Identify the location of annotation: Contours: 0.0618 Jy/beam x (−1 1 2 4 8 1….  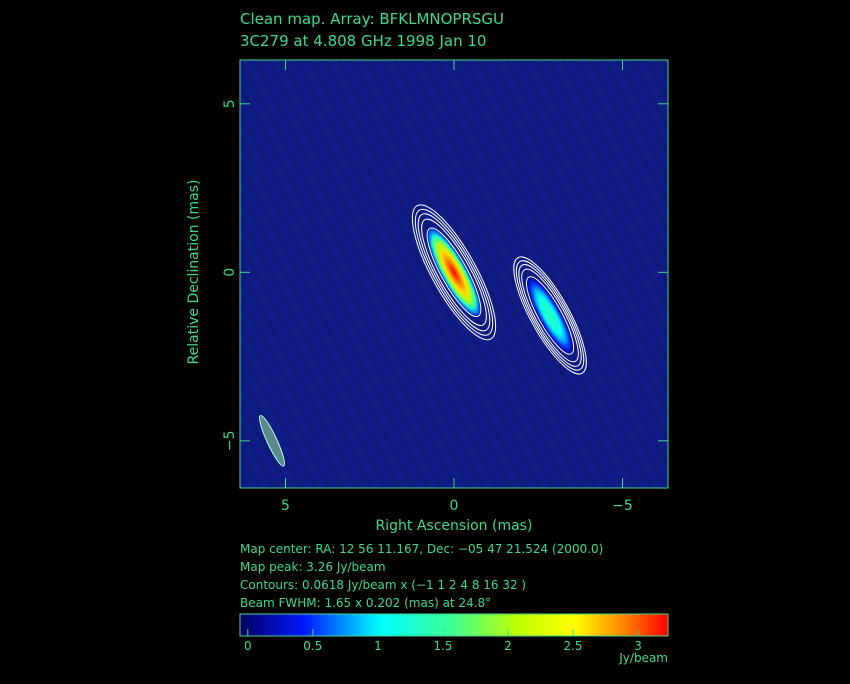
(383, 585).